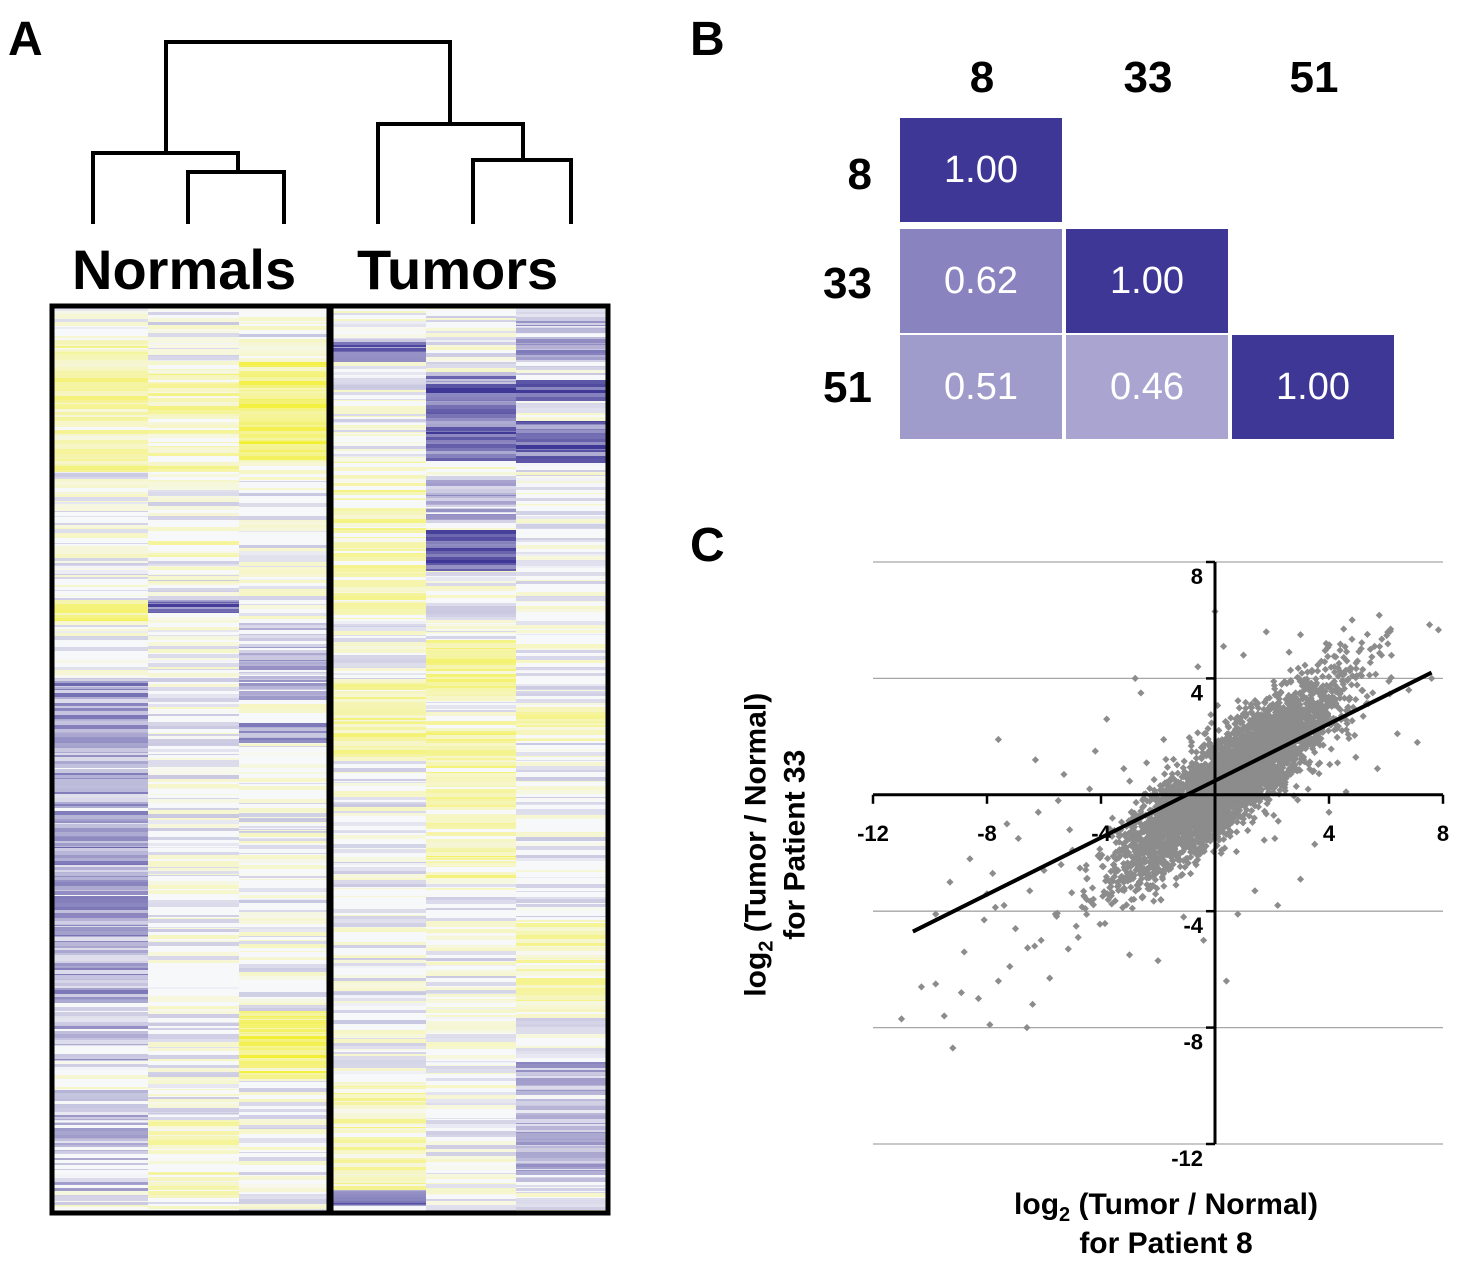  What do you see at coordinates (981, 387) in the screenshot?
I see `corr-cell-51-8: 0.51` at bounding box center [981, 387].